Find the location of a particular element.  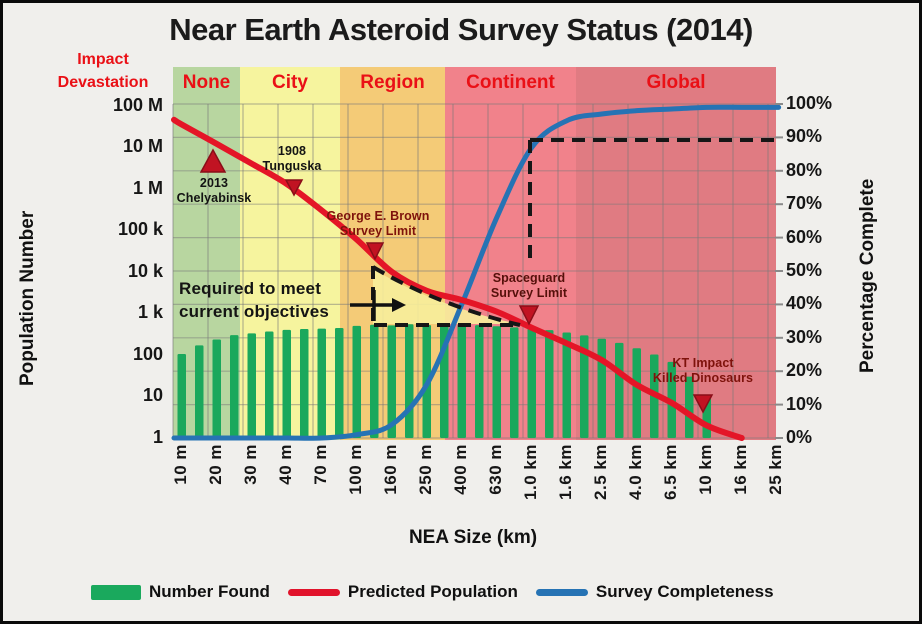

left-tick-label: 10 is located at coordinates (152, 395).